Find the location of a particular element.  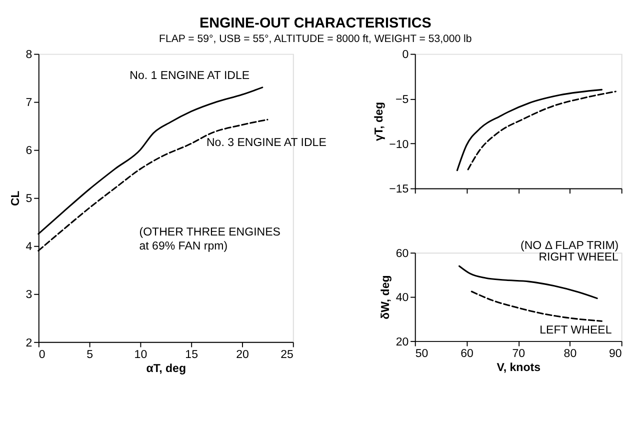

y-tick-label: 7 is located at coordinates (29, 103).